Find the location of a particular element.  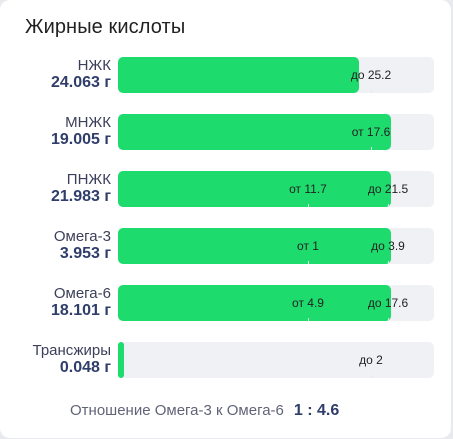

norm-label: от 1 is located at coordinates (308, 246).